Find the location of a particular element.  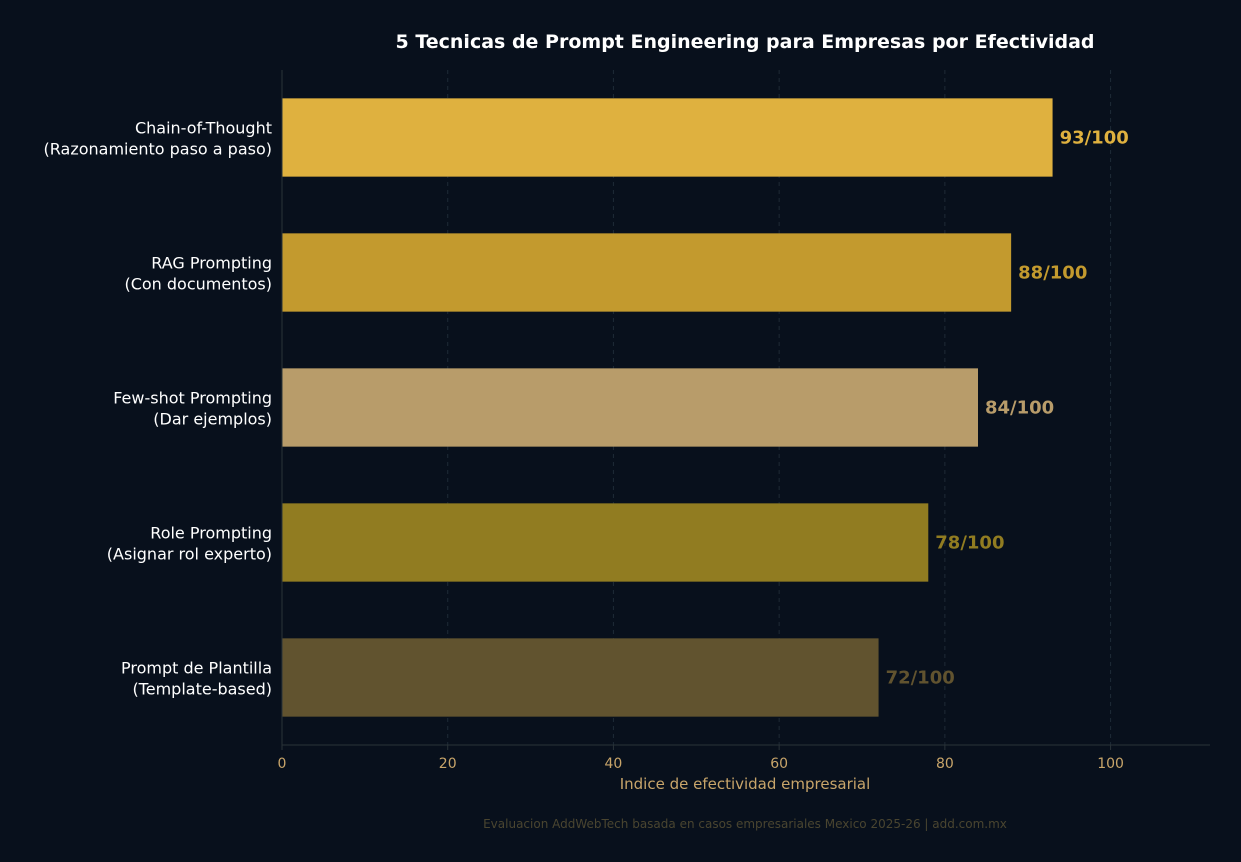

value-label: 72/100 is located at coordinates (920, 678).